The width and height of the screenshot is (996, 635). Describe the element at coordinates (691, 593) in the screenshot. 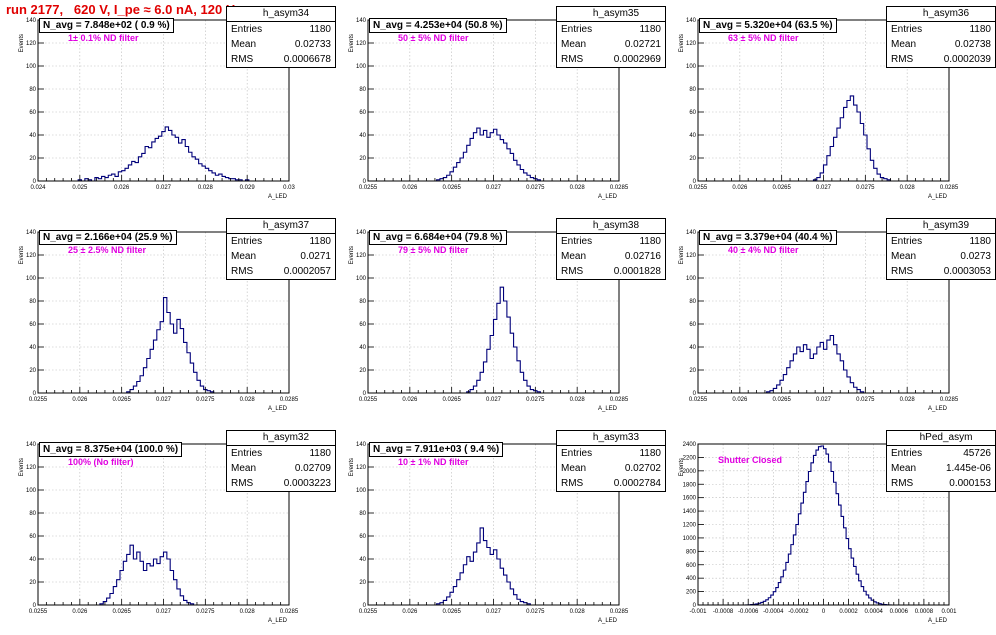

I see `y-tick-label: 200` at that location.